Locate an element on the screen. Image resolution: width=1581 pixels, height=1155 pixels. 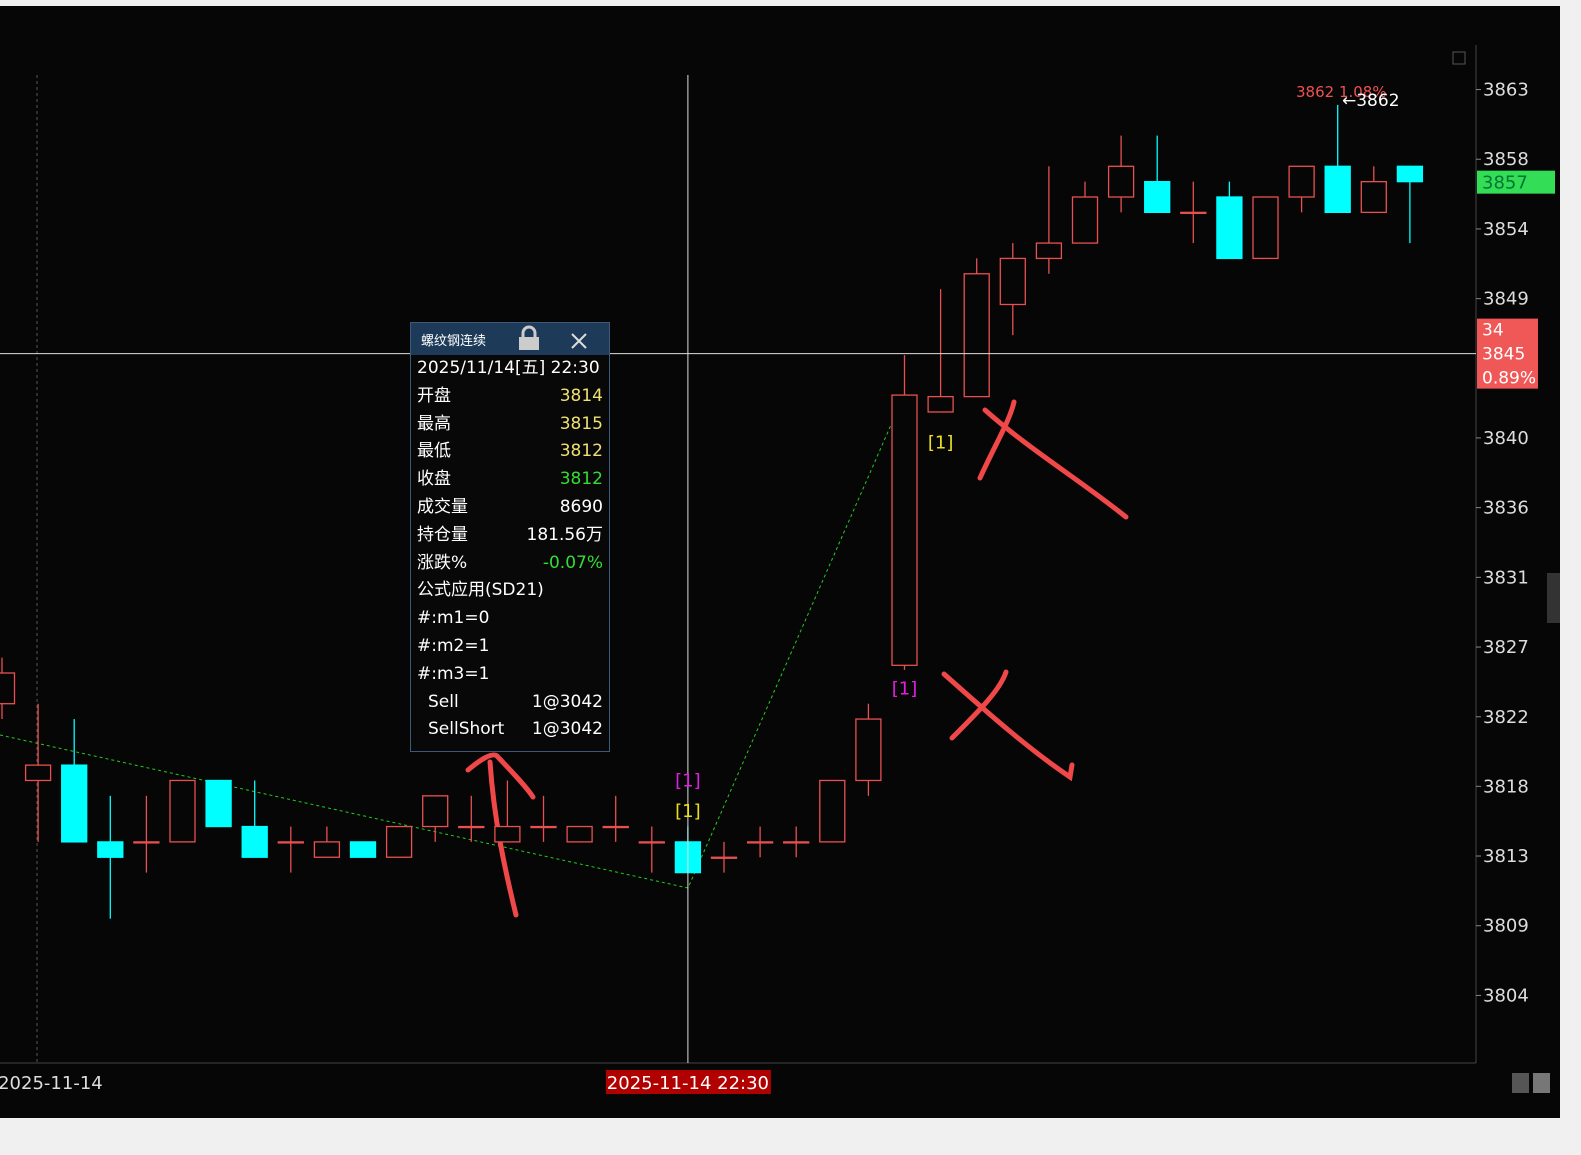
y-tick-label: 3849 is located at coordinates (1506, 299).